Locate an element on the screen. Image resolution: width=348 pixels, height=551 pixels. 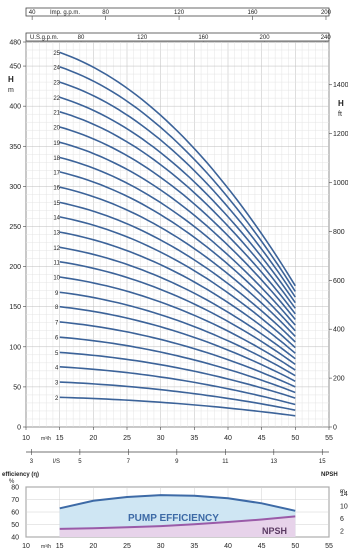
flow-m3h-bottom-tick-label: 10 is located at coordinates (26, 546).